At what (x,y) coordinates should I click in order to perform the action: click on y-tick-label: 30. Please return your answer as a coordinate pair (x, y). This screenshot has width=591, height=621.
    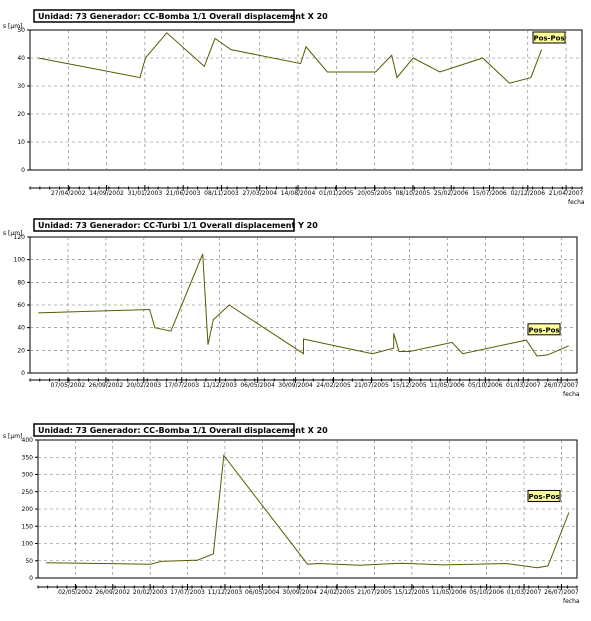
    Looking at the image, I should click on (21, 86).